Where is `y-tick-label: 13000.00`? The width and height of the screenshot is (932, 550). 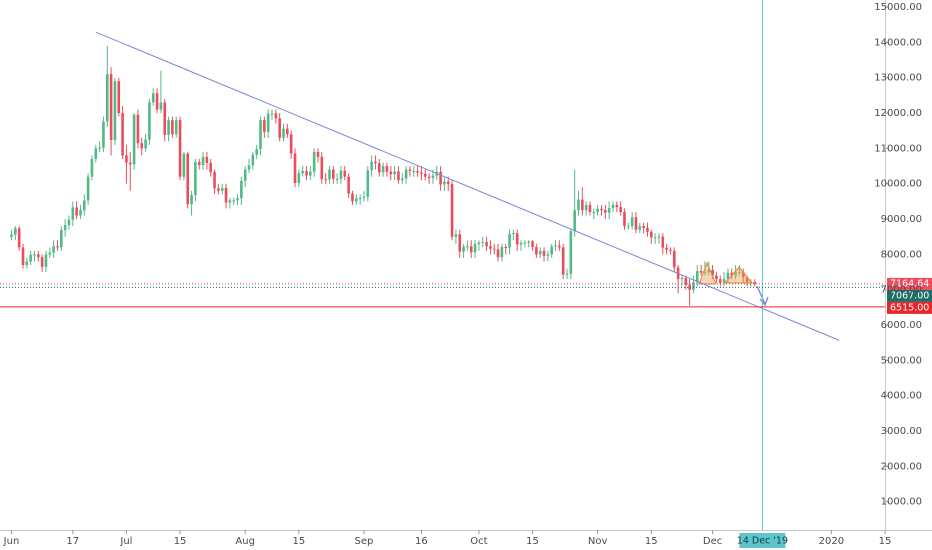
y-tick-label: 13000.00 is located at coordinates (898, 78).